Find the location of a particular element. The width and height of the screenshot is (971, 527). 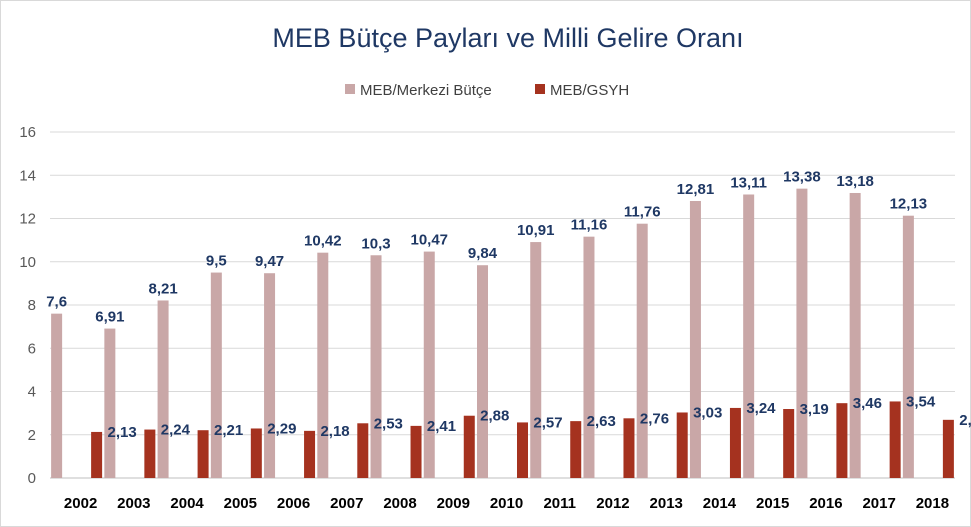

data-label-meb-gsyh: 2,21 is located at coordinates (228, 430).